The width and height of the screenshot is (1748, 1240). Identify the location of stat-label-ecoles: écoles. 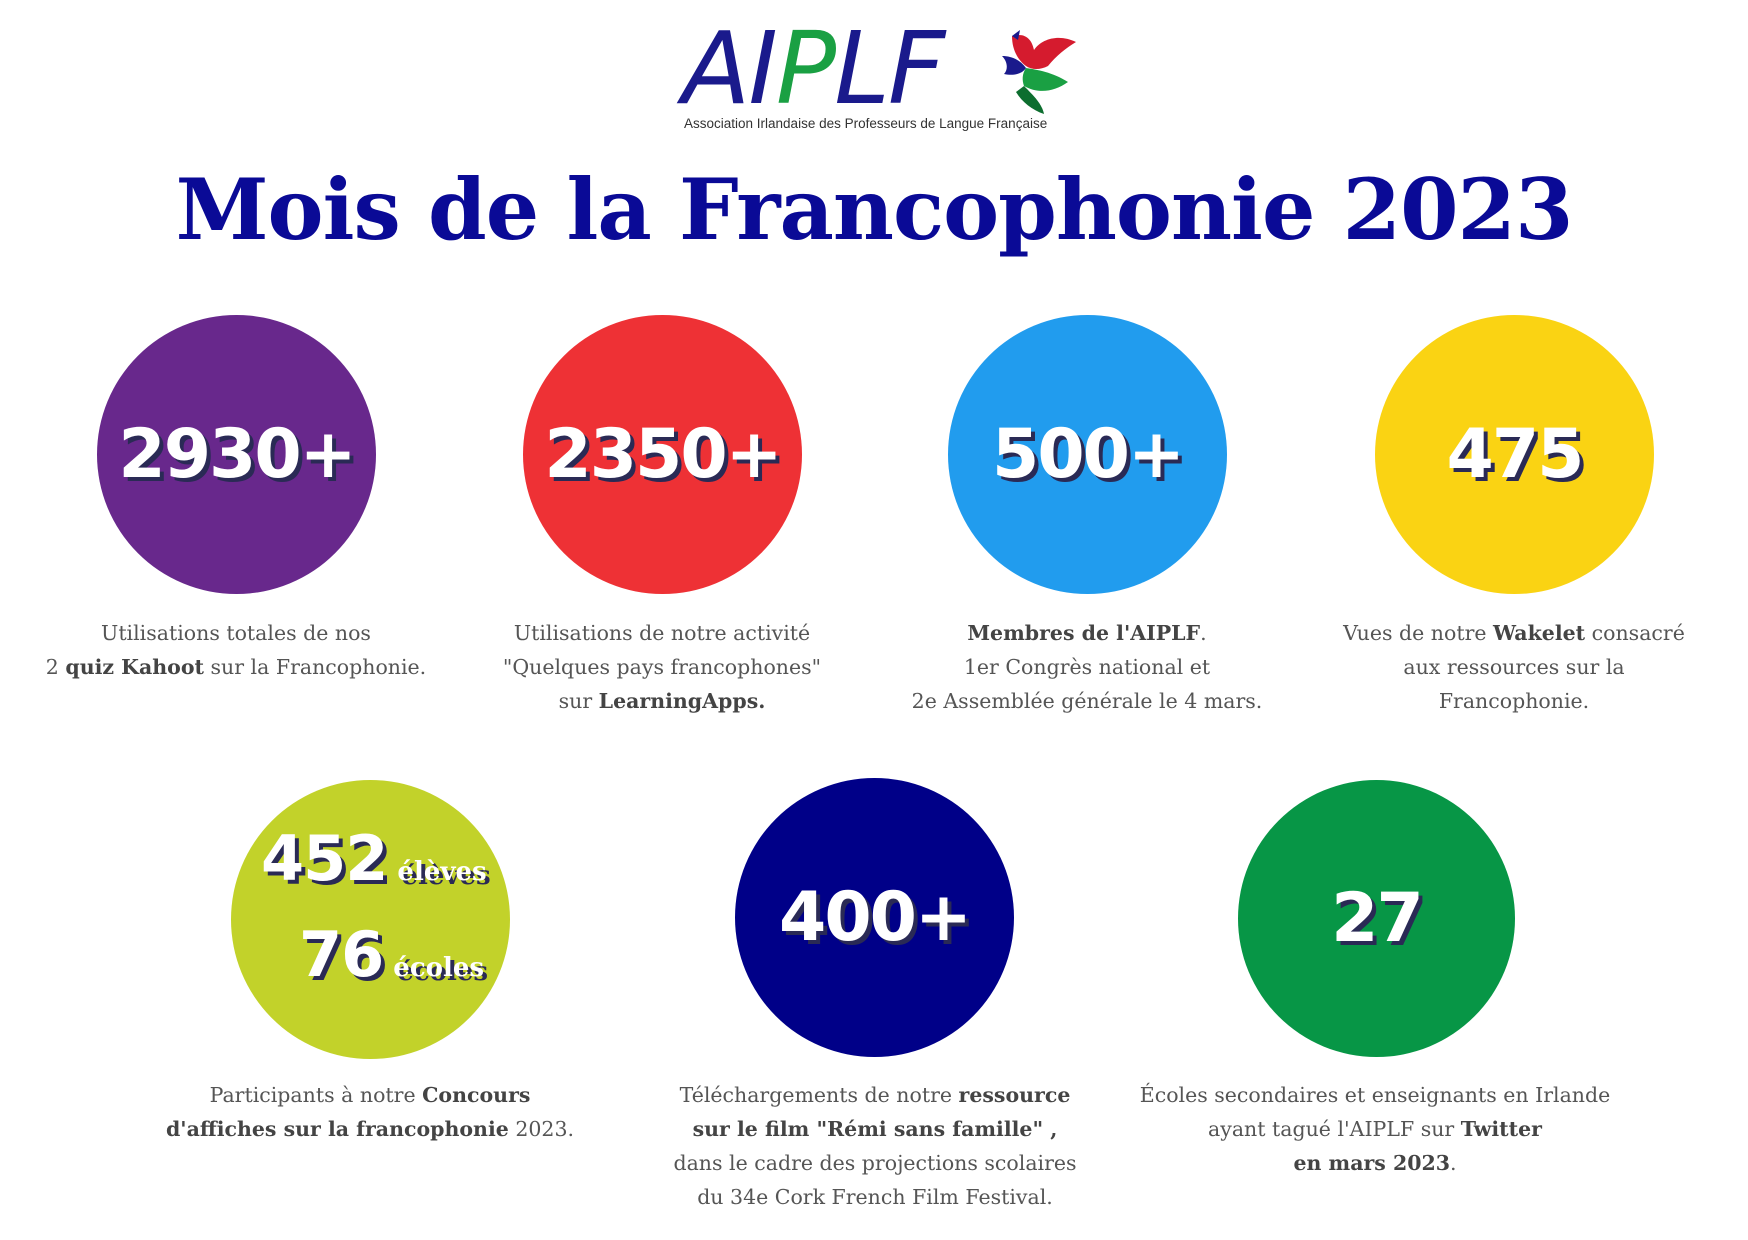
(439, 968).